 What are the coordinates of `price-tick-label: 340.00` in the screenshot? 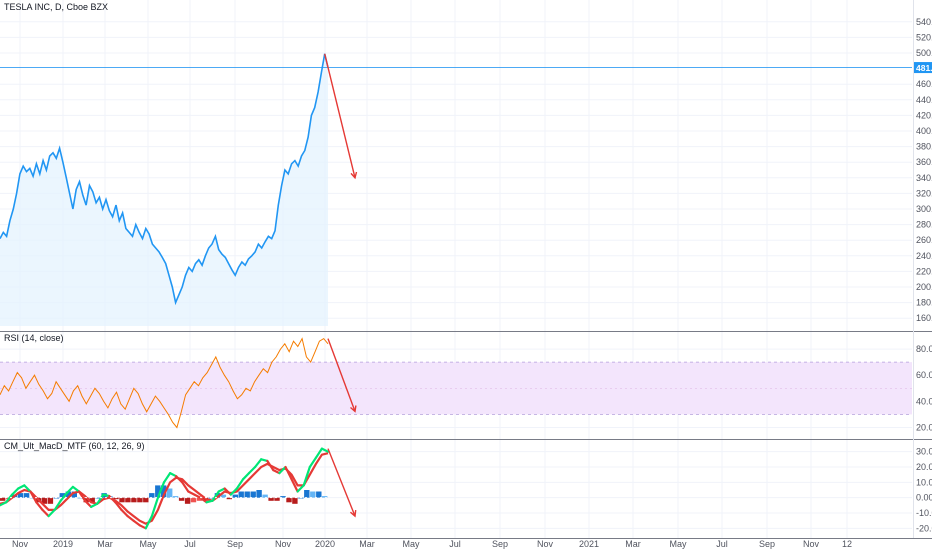 It's located at (924, 178).